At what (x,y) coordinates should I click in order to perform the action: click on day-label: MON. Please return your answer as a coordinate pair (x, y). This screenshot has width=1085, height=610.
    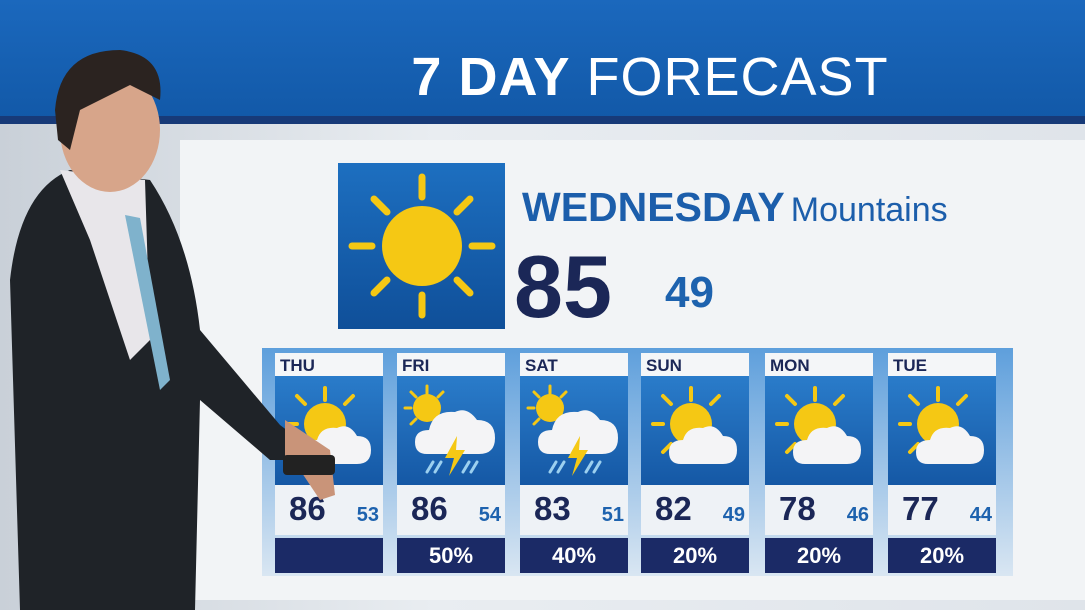
    Looking at the image, I should click on (819, 364).